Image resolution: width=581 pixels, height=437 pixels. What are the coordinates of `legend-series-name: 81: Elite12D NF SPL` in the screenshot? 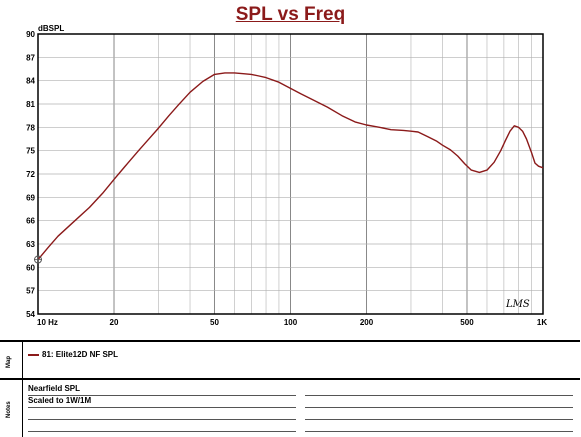 It's located at (80, 354).